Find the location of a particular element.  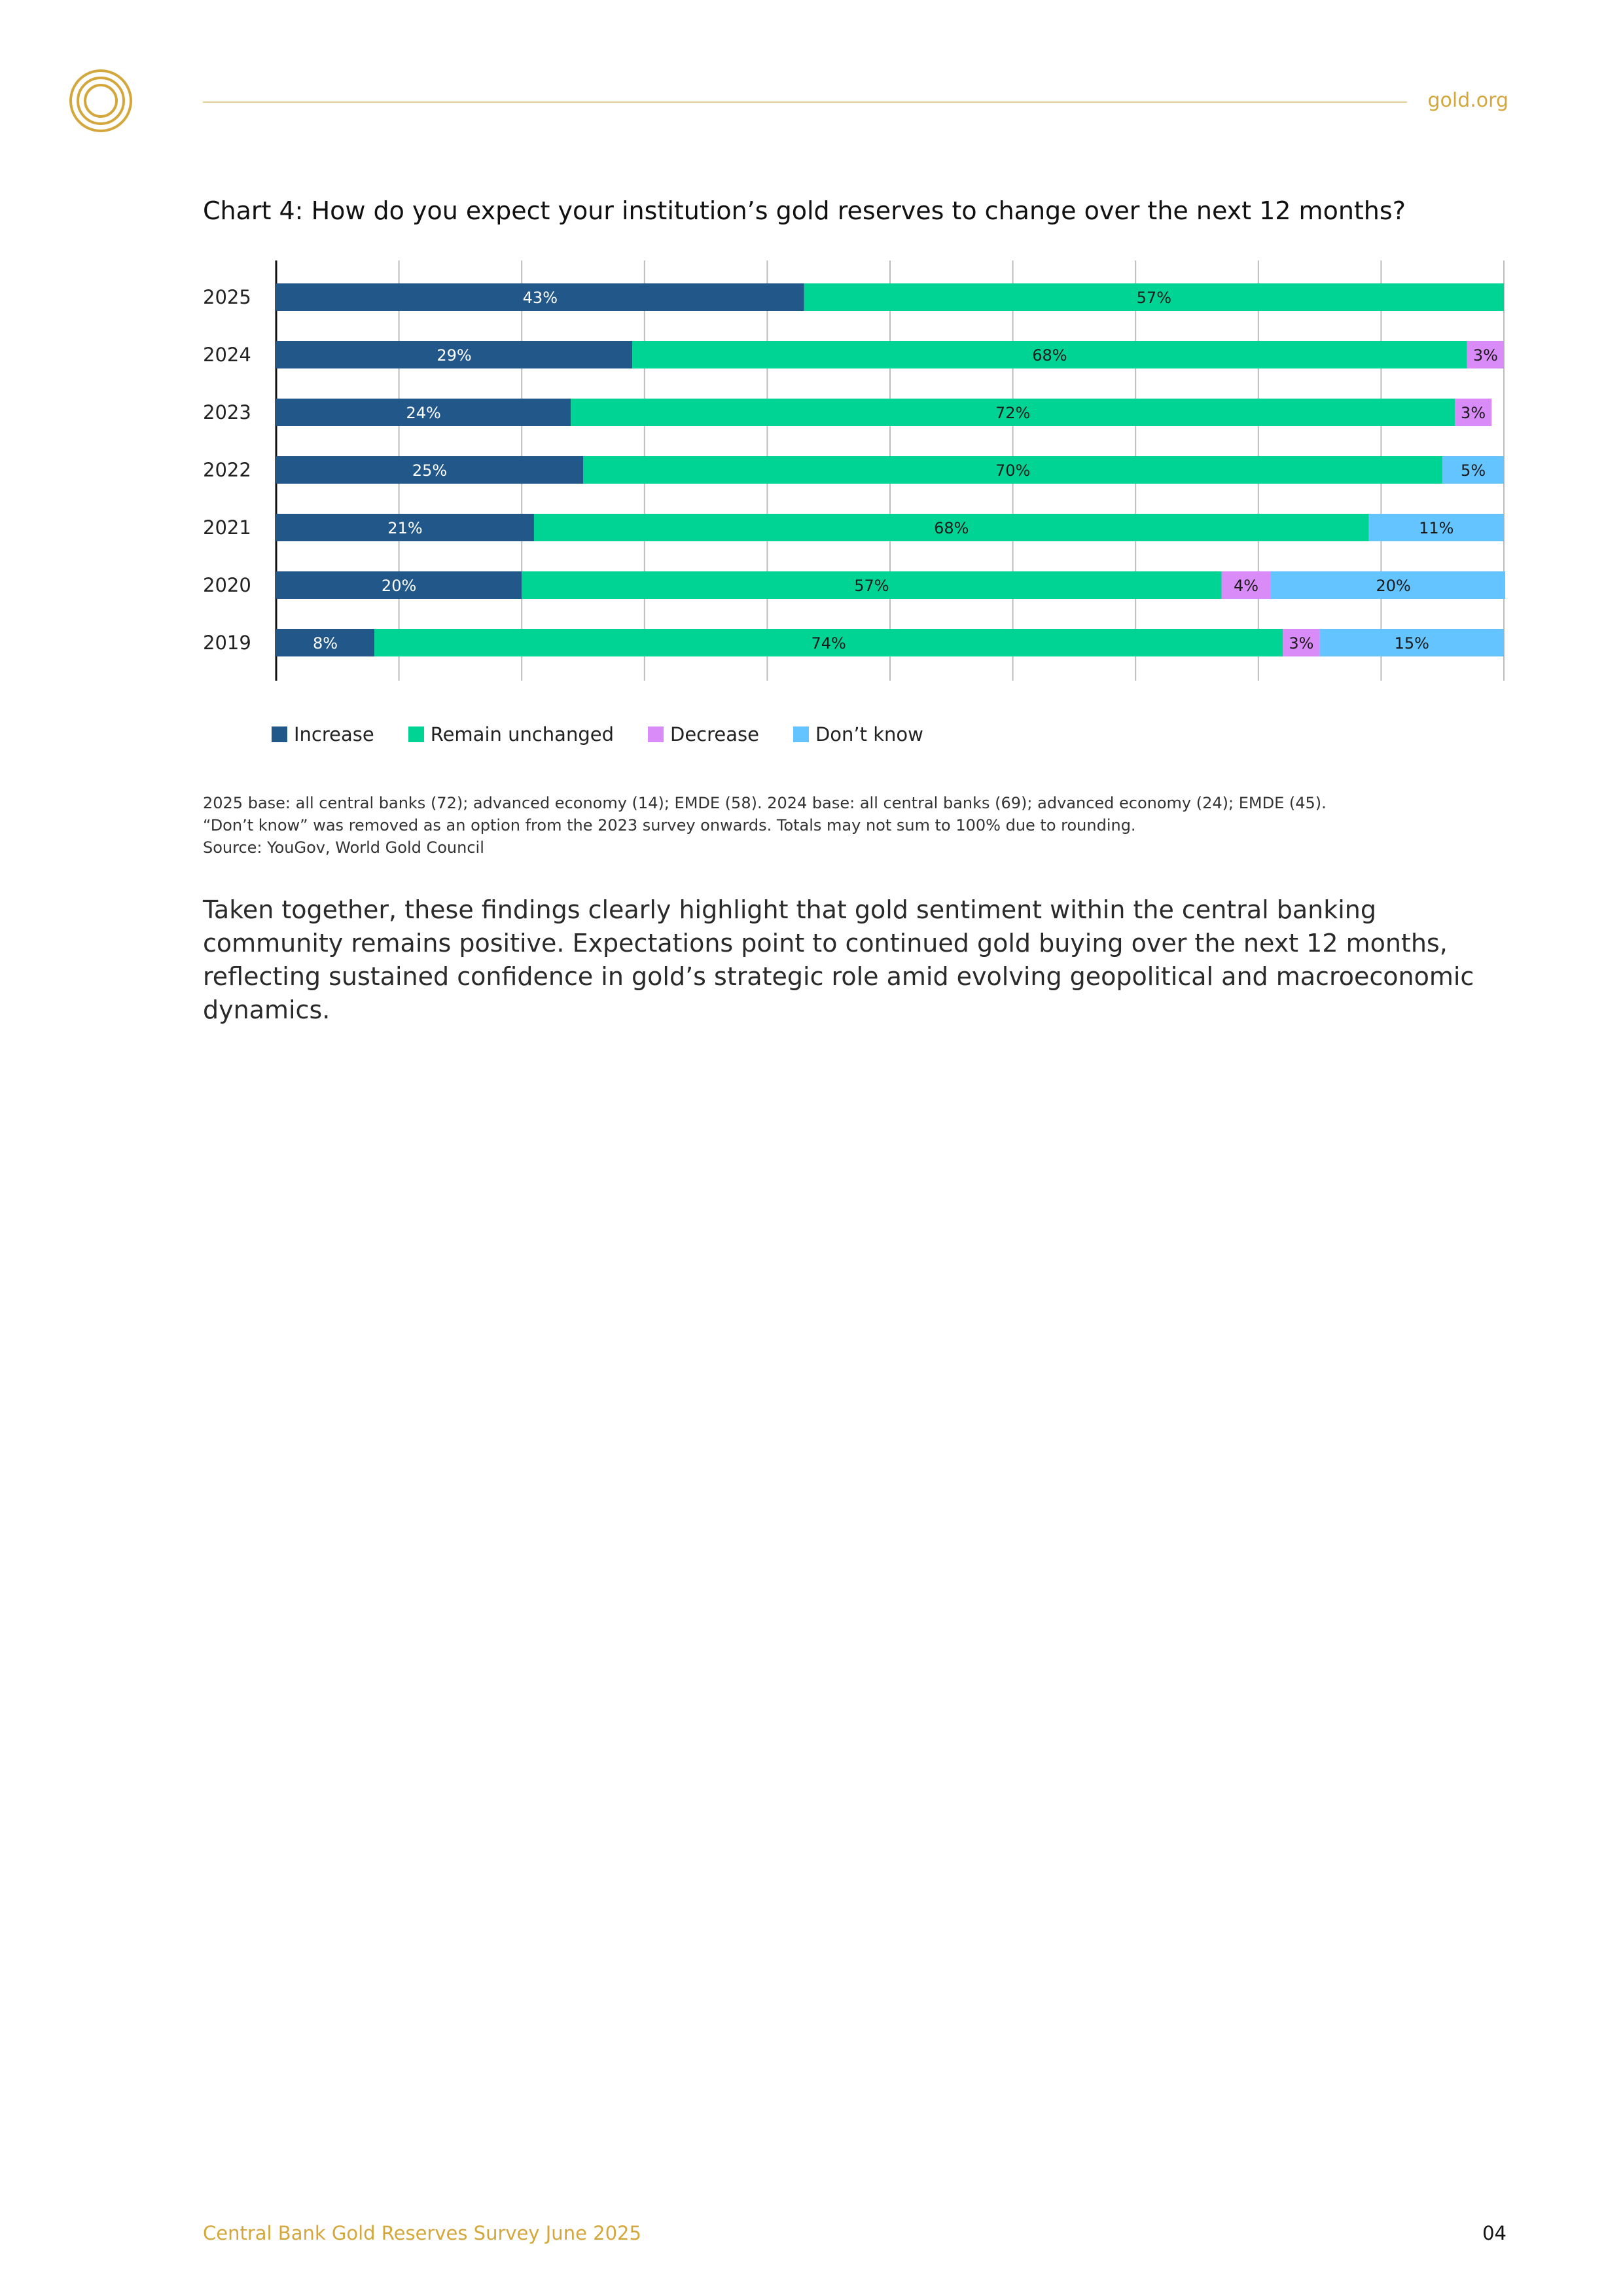

data-label: 43% is located at coordinates (540, 298).